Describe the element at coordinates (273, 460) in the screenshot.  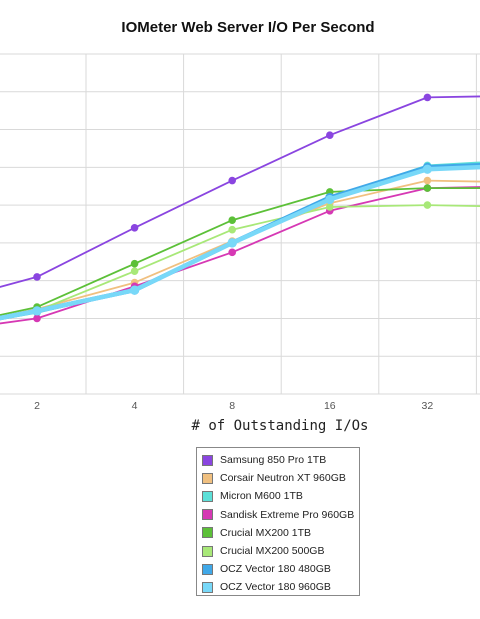
I see `legend-label: Samsung 850 Pro 1TB` at that location.